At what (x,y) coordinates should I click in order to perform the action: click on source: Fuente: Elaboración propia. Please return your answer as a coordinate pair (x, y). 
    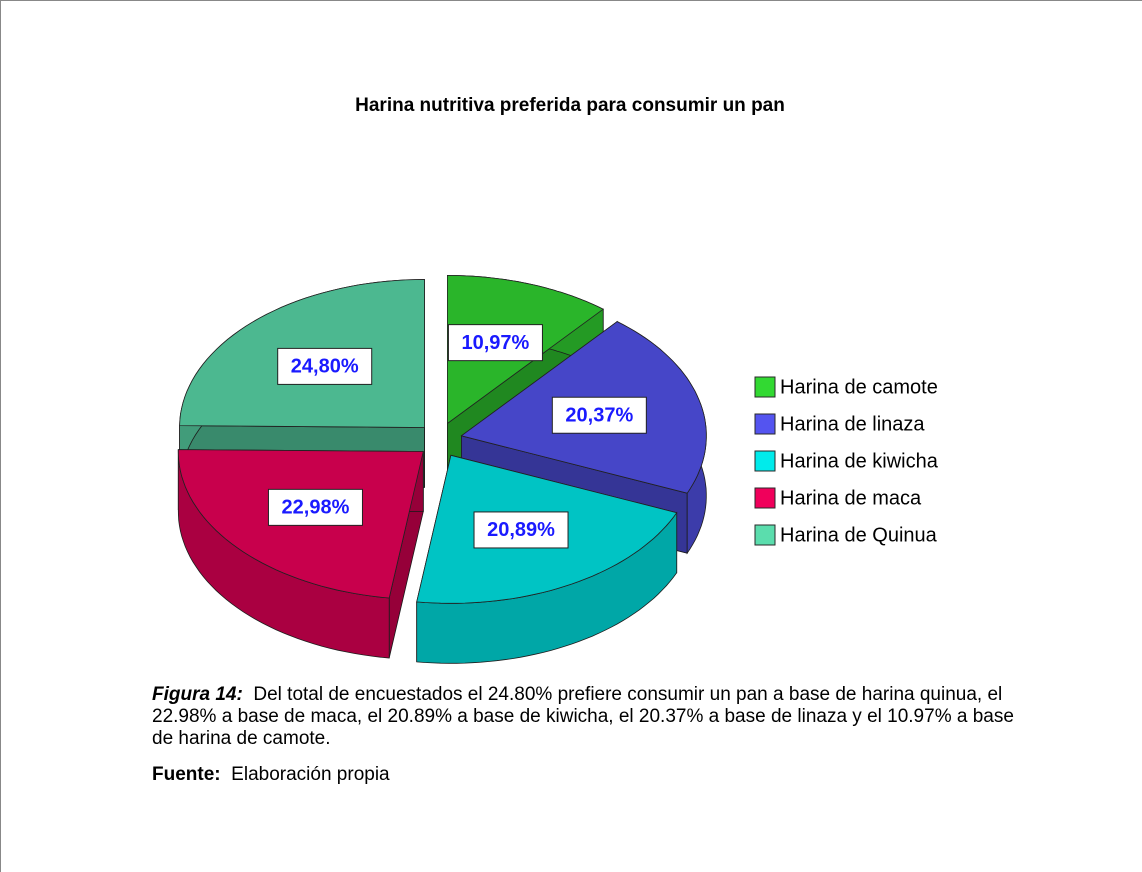
    Looking at the image, I should click on (592, 775).